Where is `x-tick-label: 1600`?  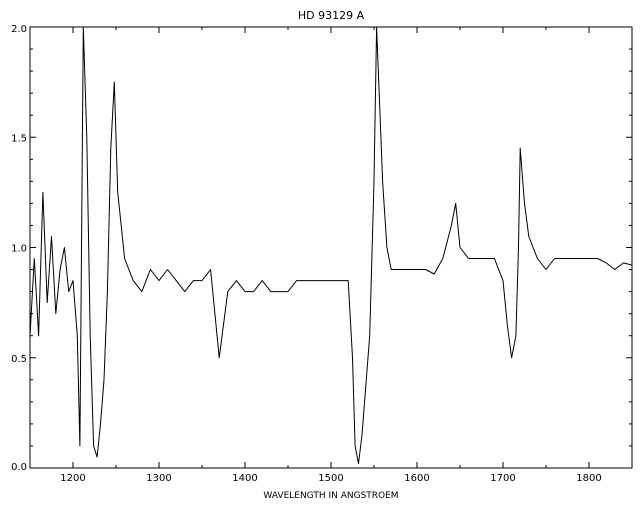 x-tick-label: 1600 is located at coordinates (416, 478).